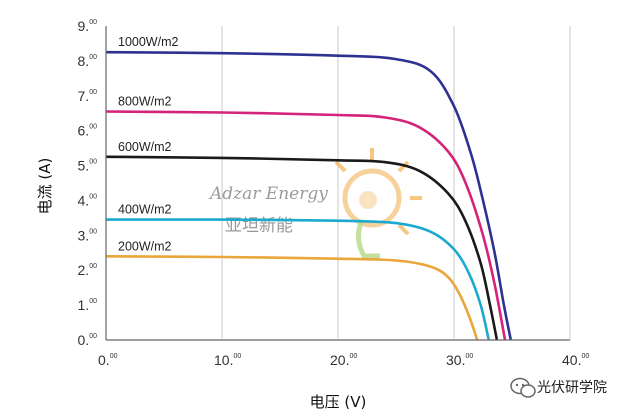 The image size is (629, 414). Describe the element at coordinates (88, 270) in the screenshot. I see `y-tick-label: 2.00` at that location.